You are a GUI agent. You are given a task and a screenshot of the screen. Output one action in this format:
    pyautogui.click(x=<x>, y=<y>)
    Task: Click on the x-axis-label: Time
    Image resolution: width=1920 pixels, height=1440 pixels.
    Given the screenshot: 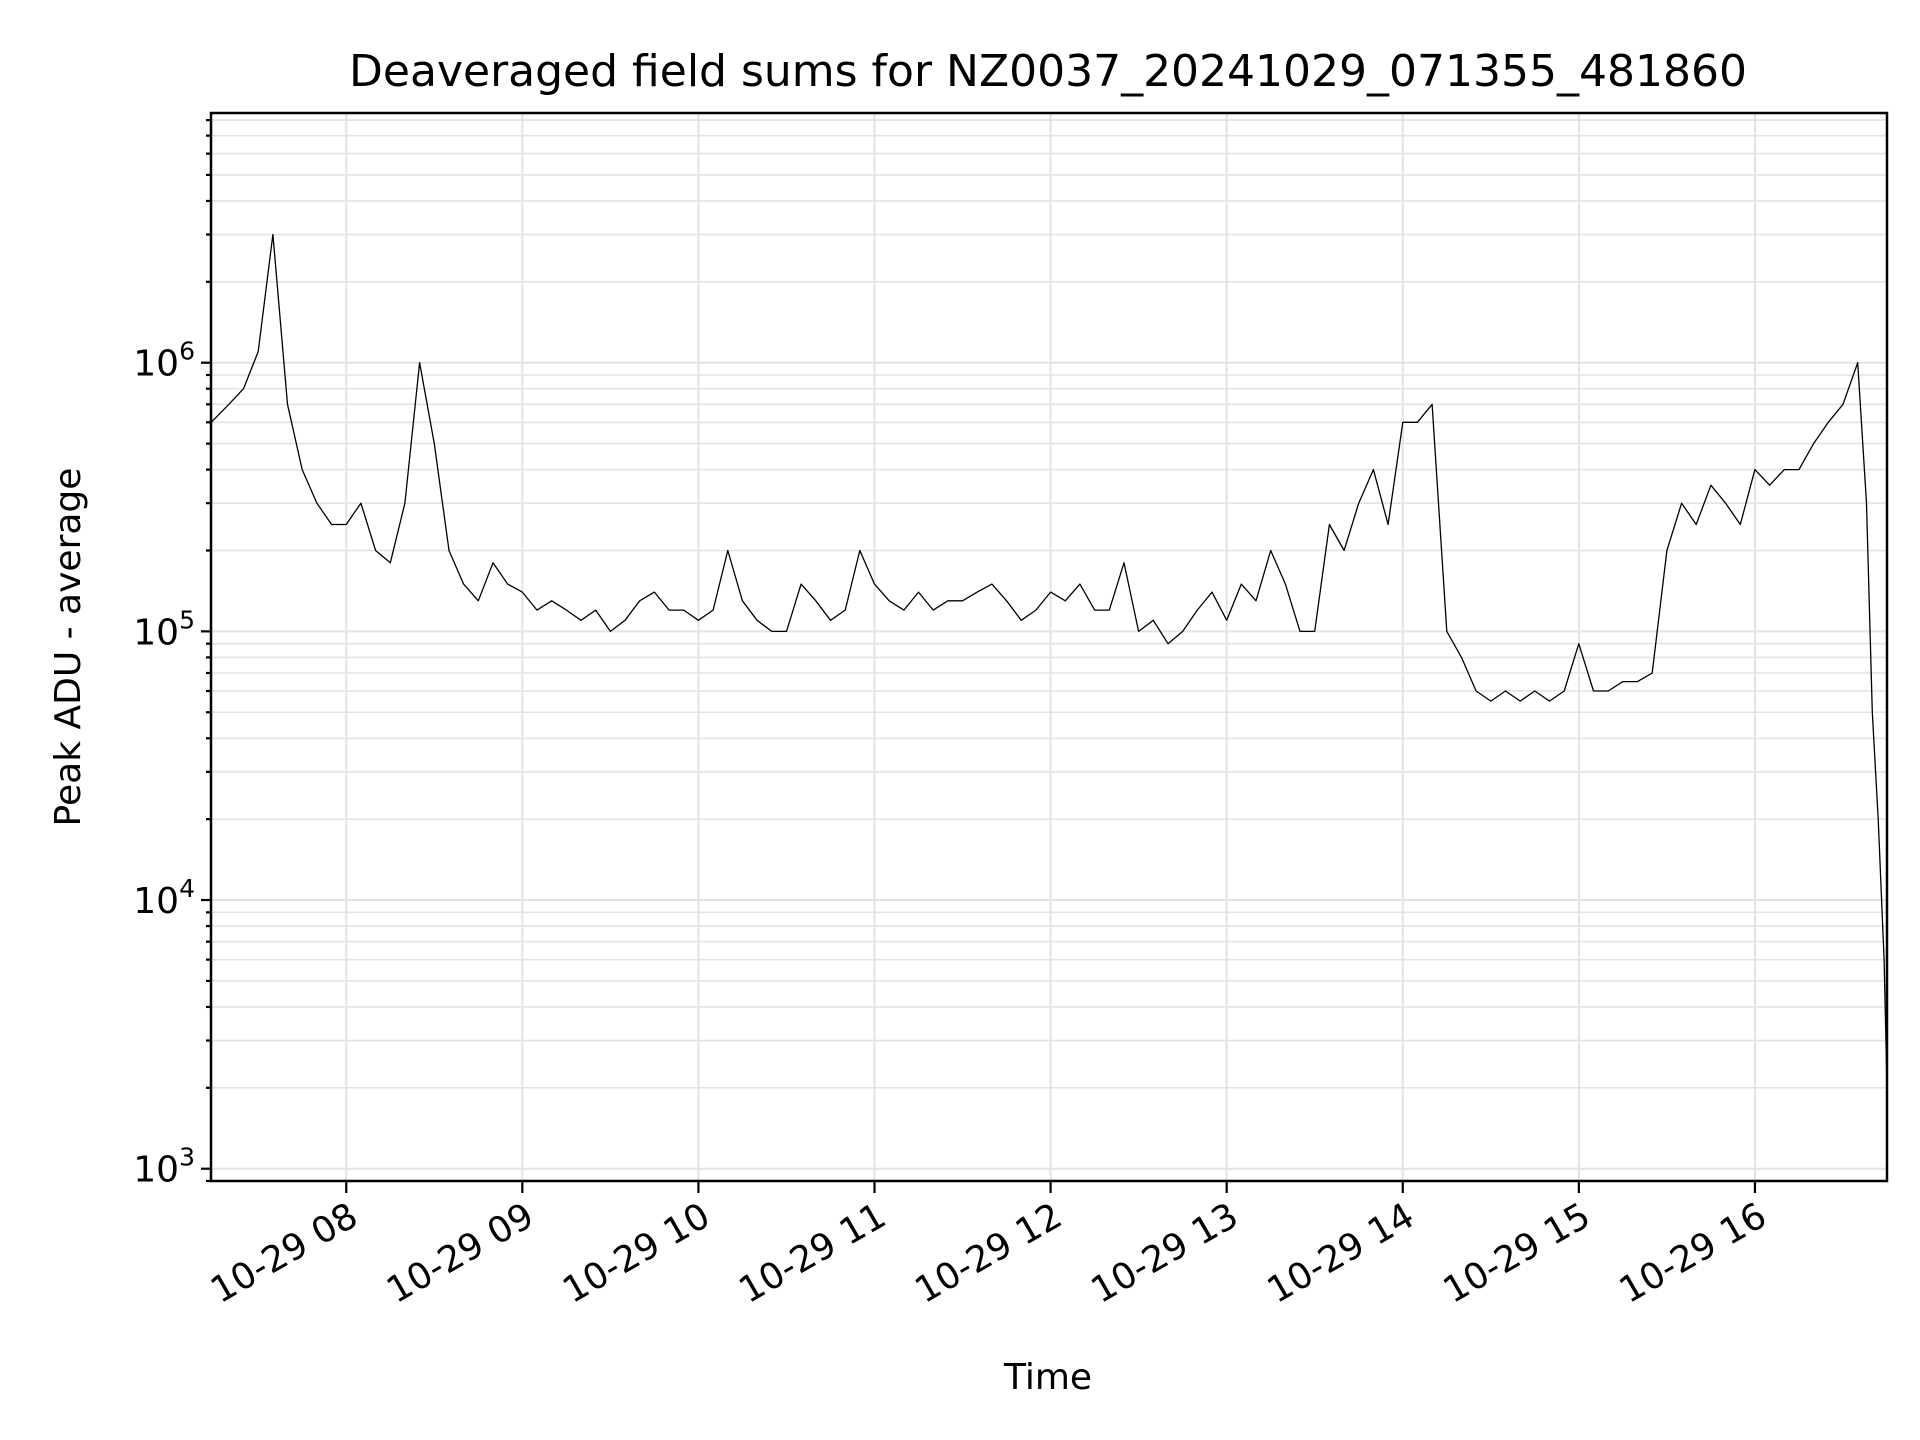 What is the action you would take?
    pyautogui.click(x=1047, y=1377)
    